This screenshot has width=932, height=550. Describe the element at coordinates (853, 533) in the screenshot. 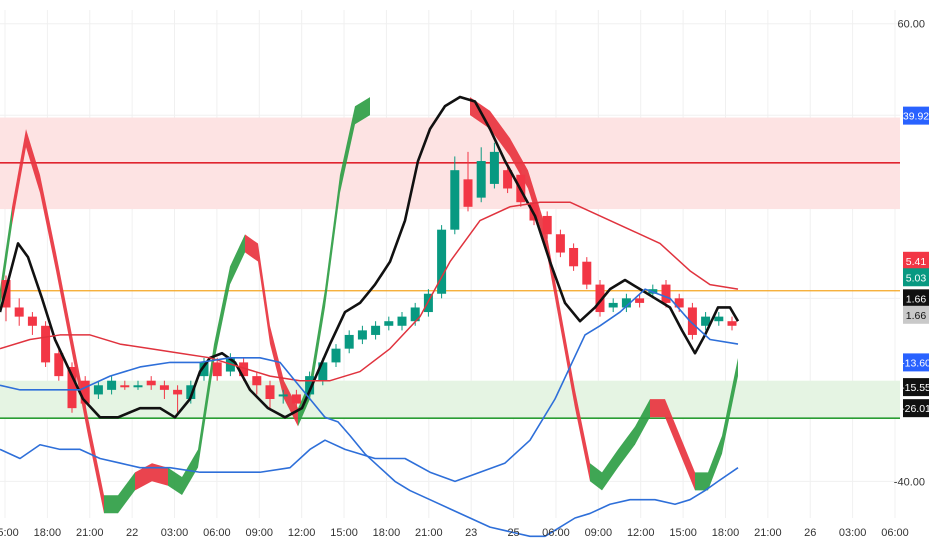

I see `x-tick-label: 03:00` at that location.